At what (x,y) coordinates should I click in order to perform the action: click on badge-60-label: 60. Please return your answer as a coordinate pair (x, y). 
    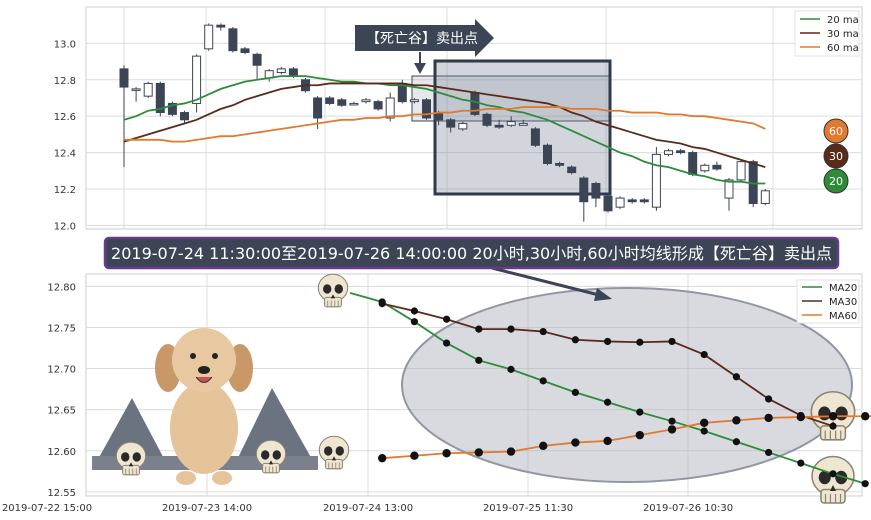
    Looking at the image, I should click on (836, 131).